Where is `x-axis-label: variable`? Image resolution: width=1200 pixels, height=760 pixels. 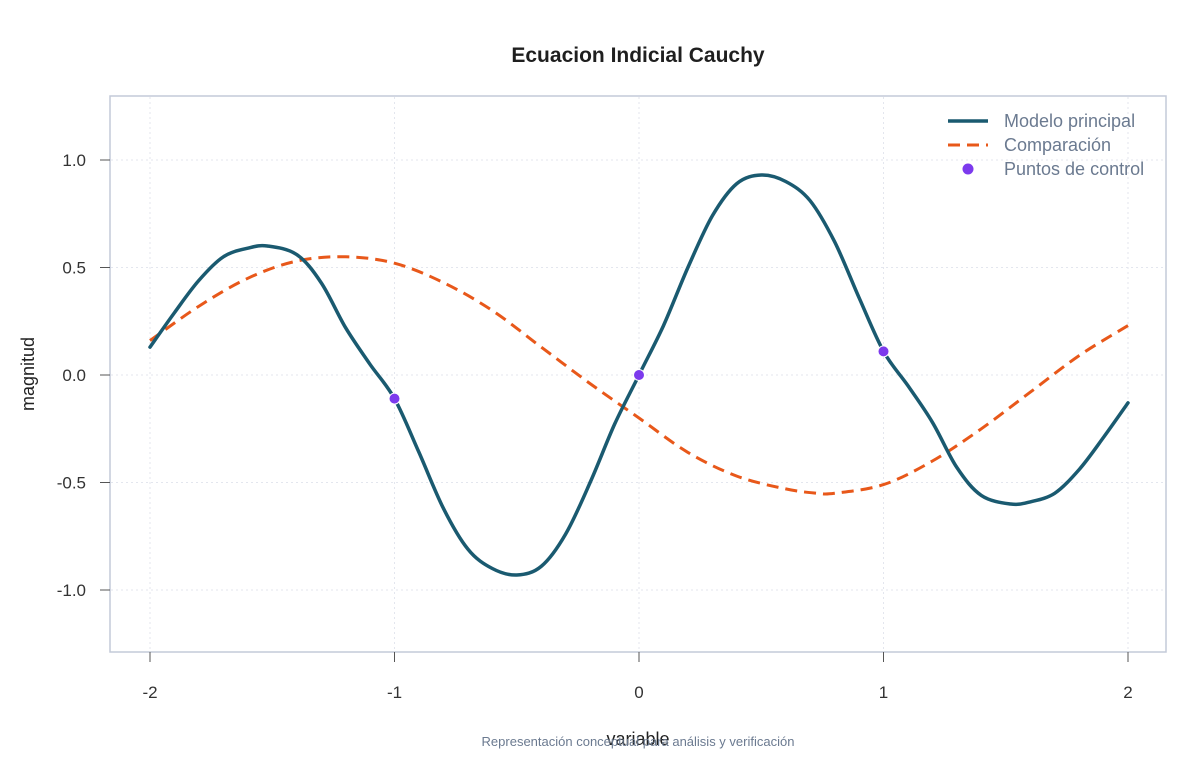
x-axis-label: variable is located at coordinates (637, 739).